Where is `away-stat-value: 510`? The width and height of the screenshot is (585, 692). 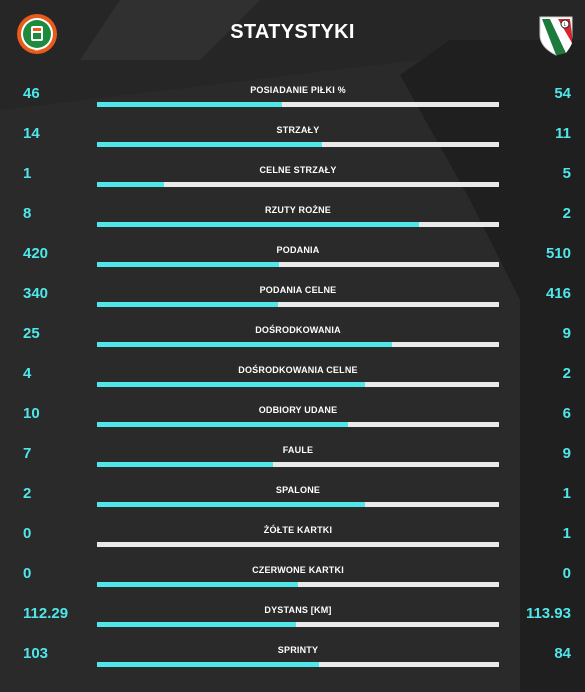
away-stat-value: 510 is located at coordinates (558, 253).